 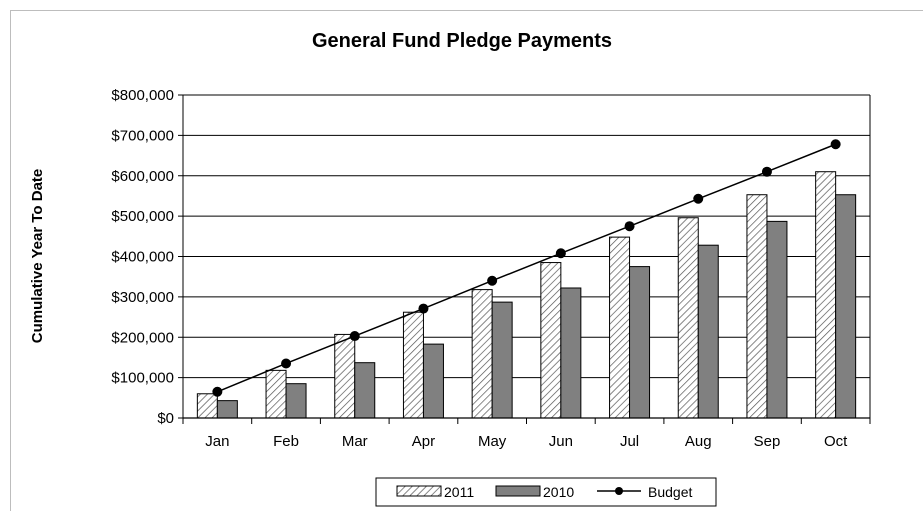 I want to click on legend-swatch-2011, so click(x=419, y=491).